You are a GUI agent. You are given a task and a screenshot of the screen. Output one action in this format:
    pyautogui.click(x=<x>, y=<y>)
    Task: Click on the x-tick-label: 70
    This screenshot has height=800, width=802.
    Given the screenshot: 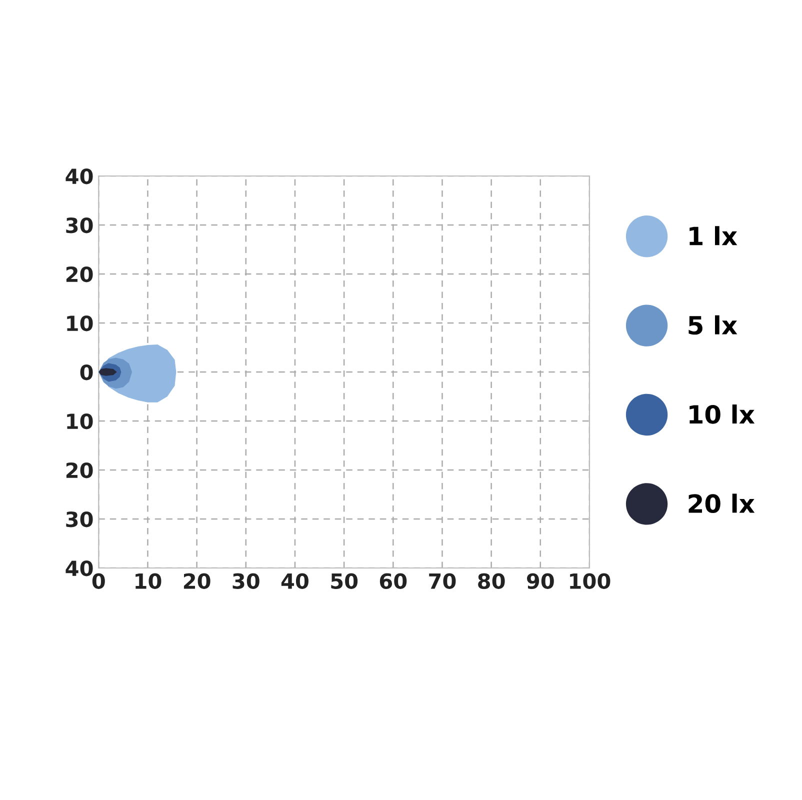 What is the action you would take?
    pyautogui.click(x=442, y=581)
    